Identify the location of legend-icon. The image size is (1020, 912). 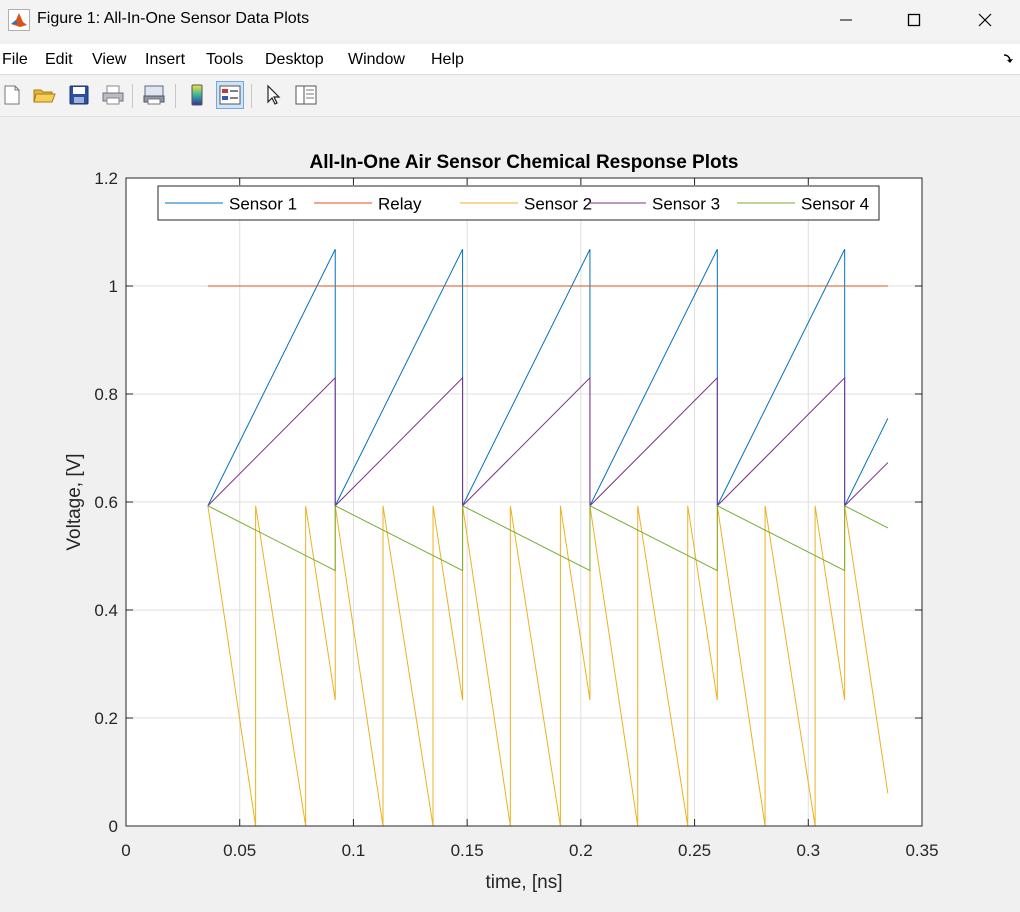
(230, 95).